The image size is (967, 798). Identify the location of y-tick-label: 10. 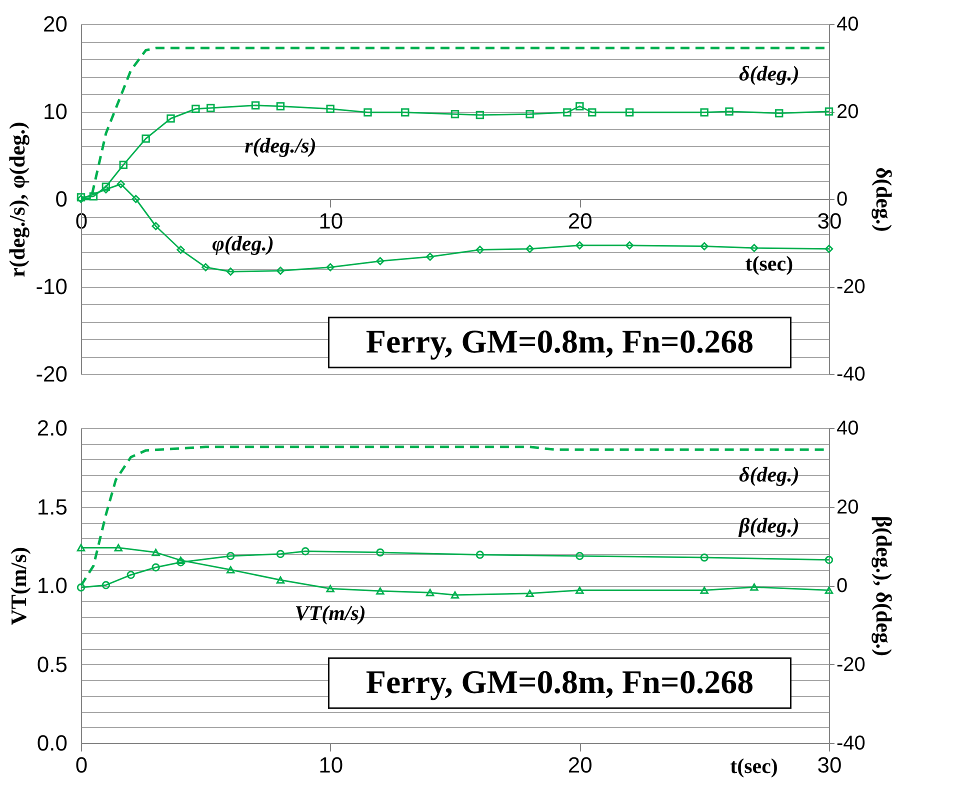
(55, 111).